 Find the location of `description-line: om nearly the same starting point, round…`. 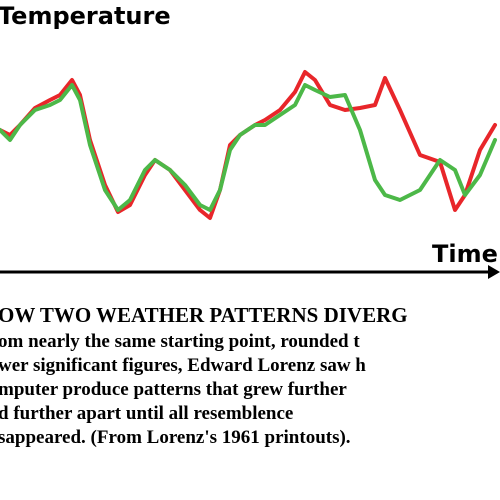

description-line: om nearly the same starting point, round… is located at coordinates (180, 341).